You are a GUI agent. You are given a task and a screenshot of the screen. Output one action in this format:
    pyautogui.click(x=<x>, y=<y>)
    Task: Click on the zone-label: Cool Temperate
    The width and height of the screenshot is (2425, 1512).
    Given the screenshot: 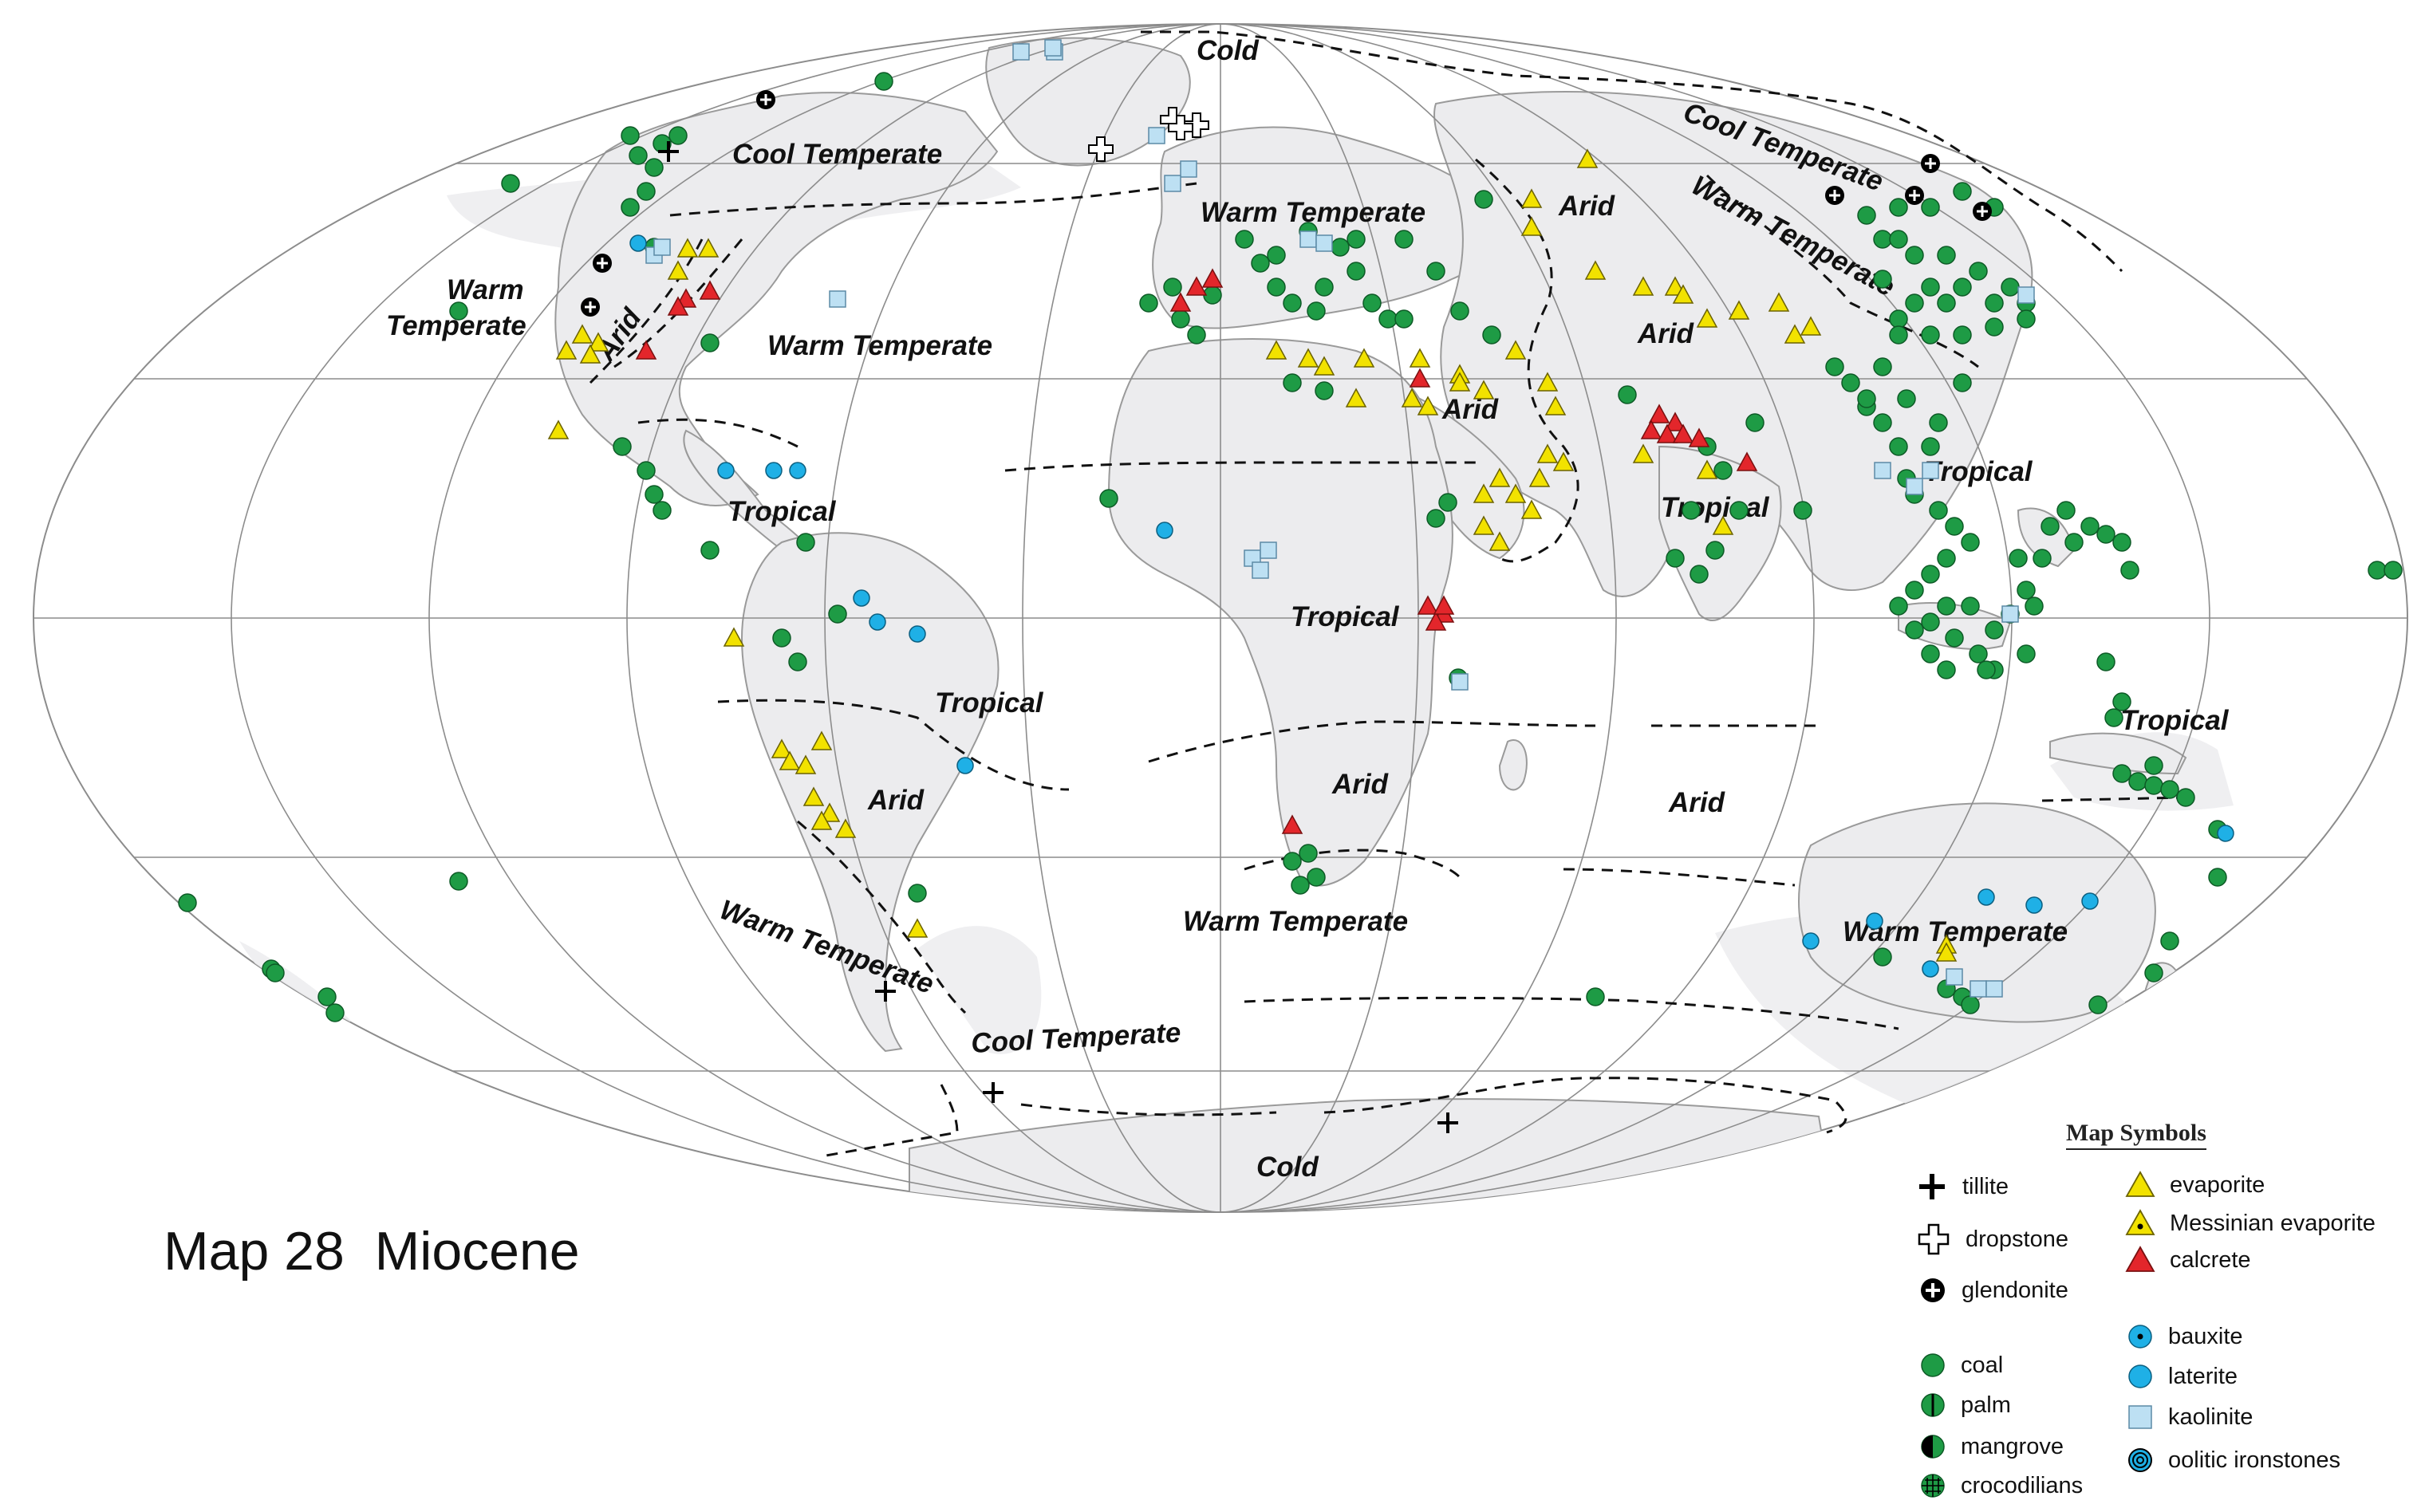 What is the action you would take?
    pyautogui.click(x=837, y=154)
    